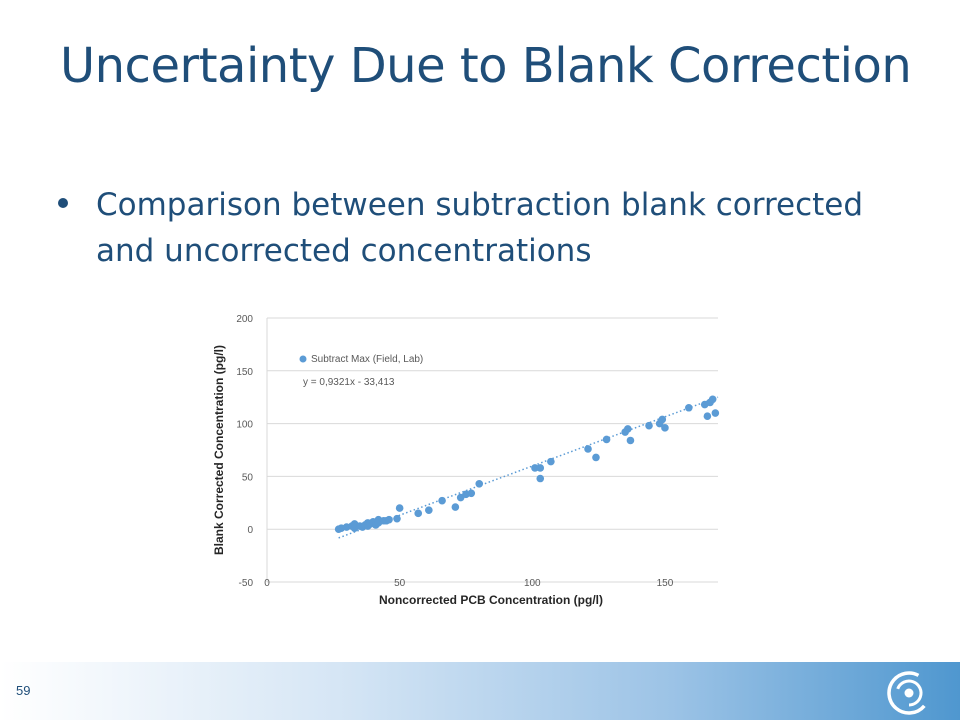 The image size is (960, 720). Describe the element at coordinates (303, 359) in the screenshot. I see `legend-marker-icon` at that location.